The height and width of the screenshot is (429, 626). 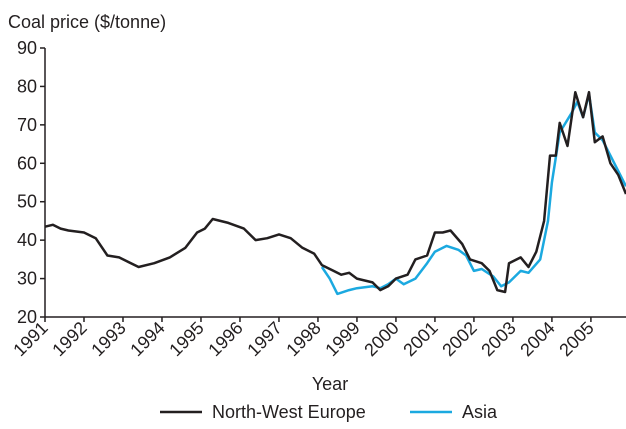 What do you see at coordinates (480, 412) in the screenshot?
I see `legend-label: Asia` at bounding box center [480, 412].